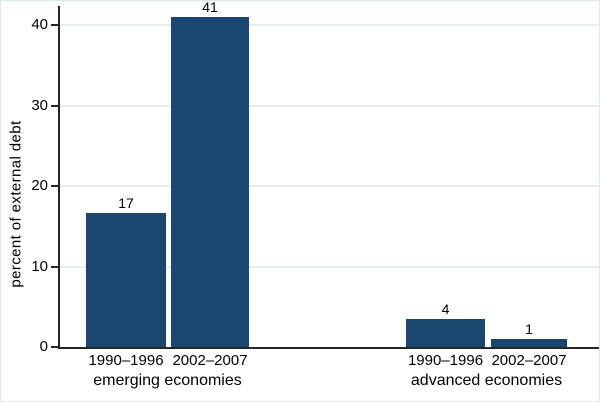 This screenshot has height=402, width=600. I want to click on y-axis-line, so click(59, 177).